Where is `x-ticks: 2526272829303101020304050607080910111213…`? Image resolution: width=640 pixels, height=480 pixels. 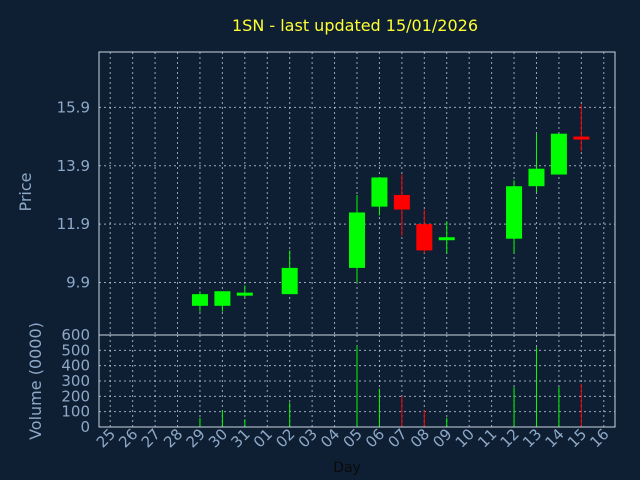
x-ticks: 2526272829303101020304050607080910111213… is located at coordinates (353, 438).